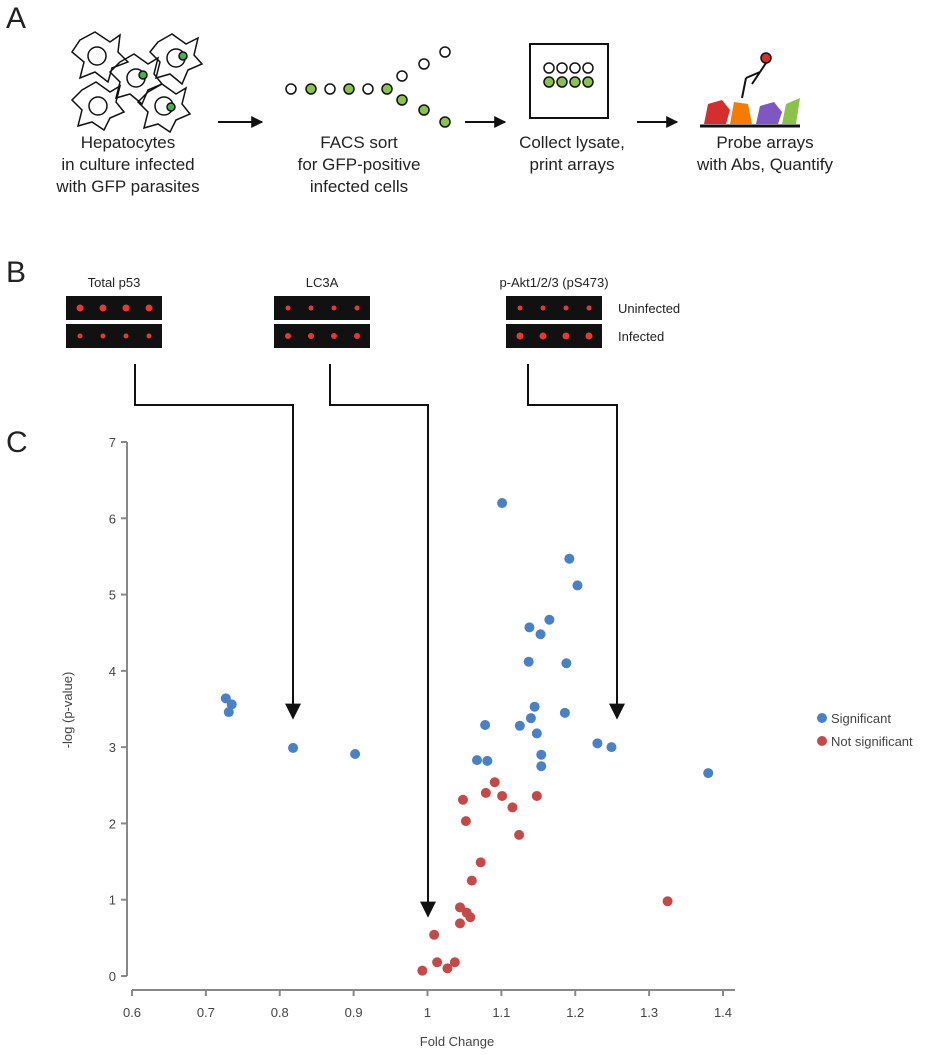  Describe the element at coordinates (127, 186) in the screenshot. I see `step-label: with GFP parasites` at that location.